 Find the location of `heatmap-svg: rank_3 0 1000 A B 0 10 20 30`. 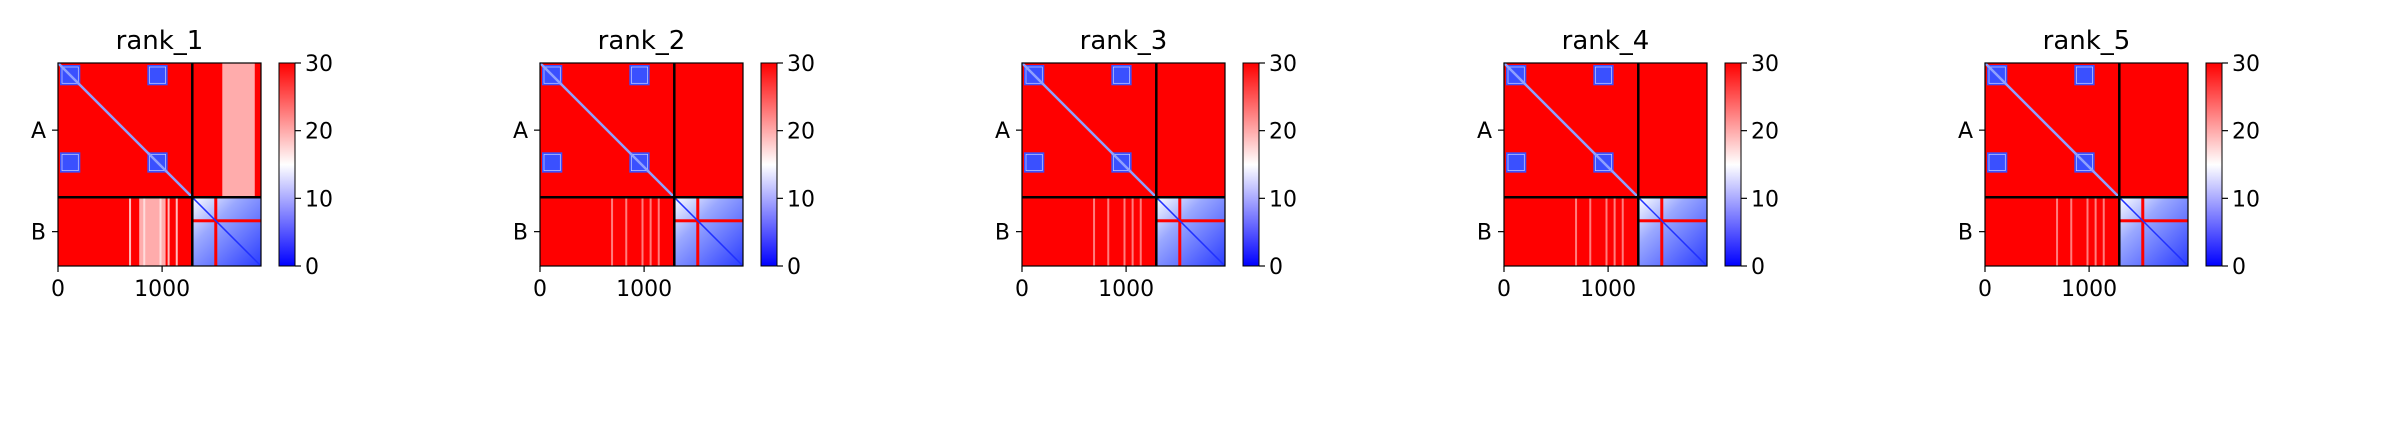

heatmap-svg: rank_3 0 1000 A B 0 10 20 30 is located at coordinates (1146, 164).